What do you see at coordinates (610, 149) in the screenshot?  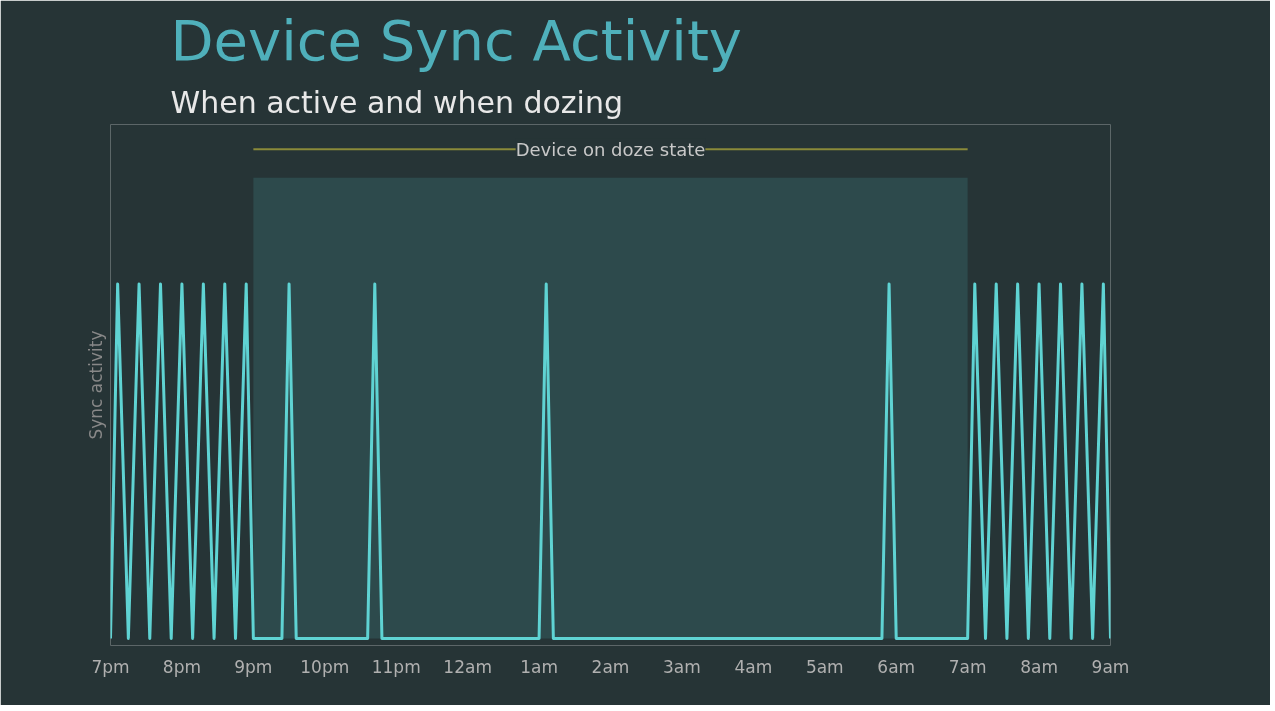 I see `band-label: Device on doze state` at bounding box center [610, 149].